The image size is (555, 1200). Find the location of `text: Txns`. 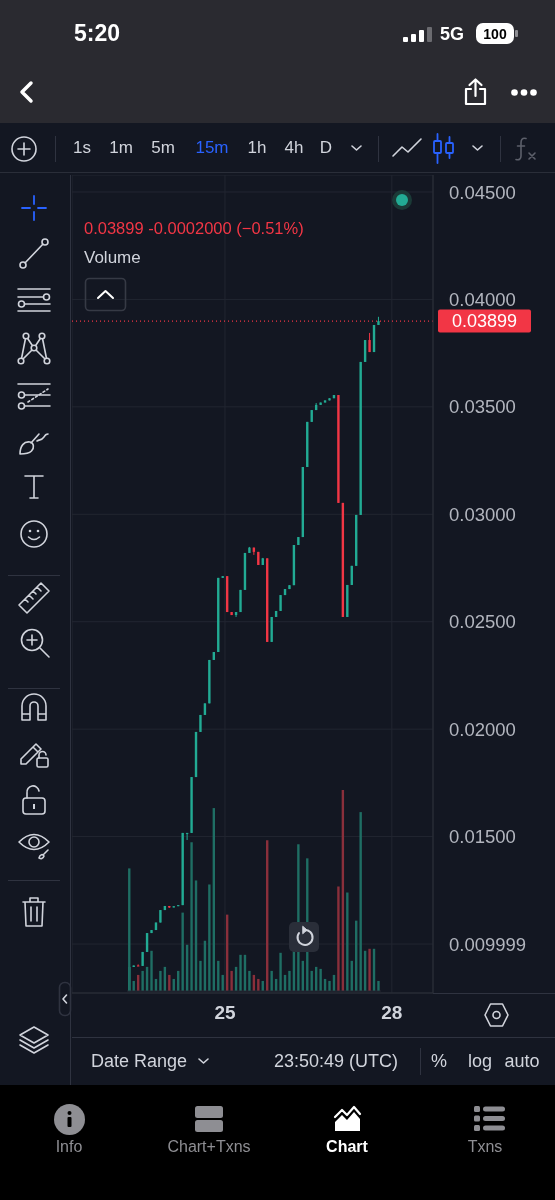

text: Txns is located at coordinates (485, 1147).